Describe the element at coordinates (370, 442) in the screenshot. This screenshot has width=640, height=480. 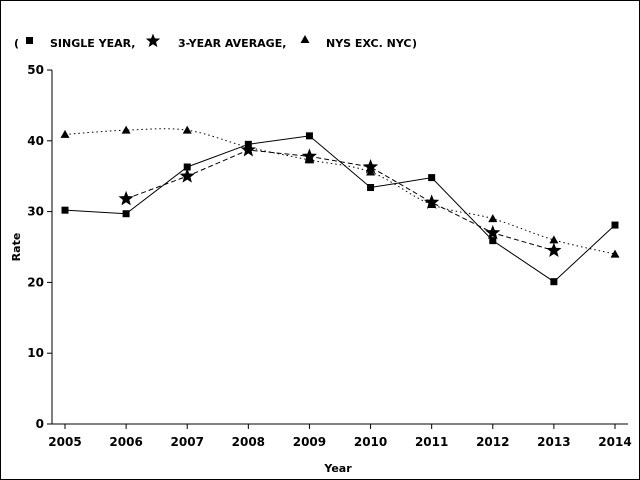
I see `x-tick-label: 2010` at that location.